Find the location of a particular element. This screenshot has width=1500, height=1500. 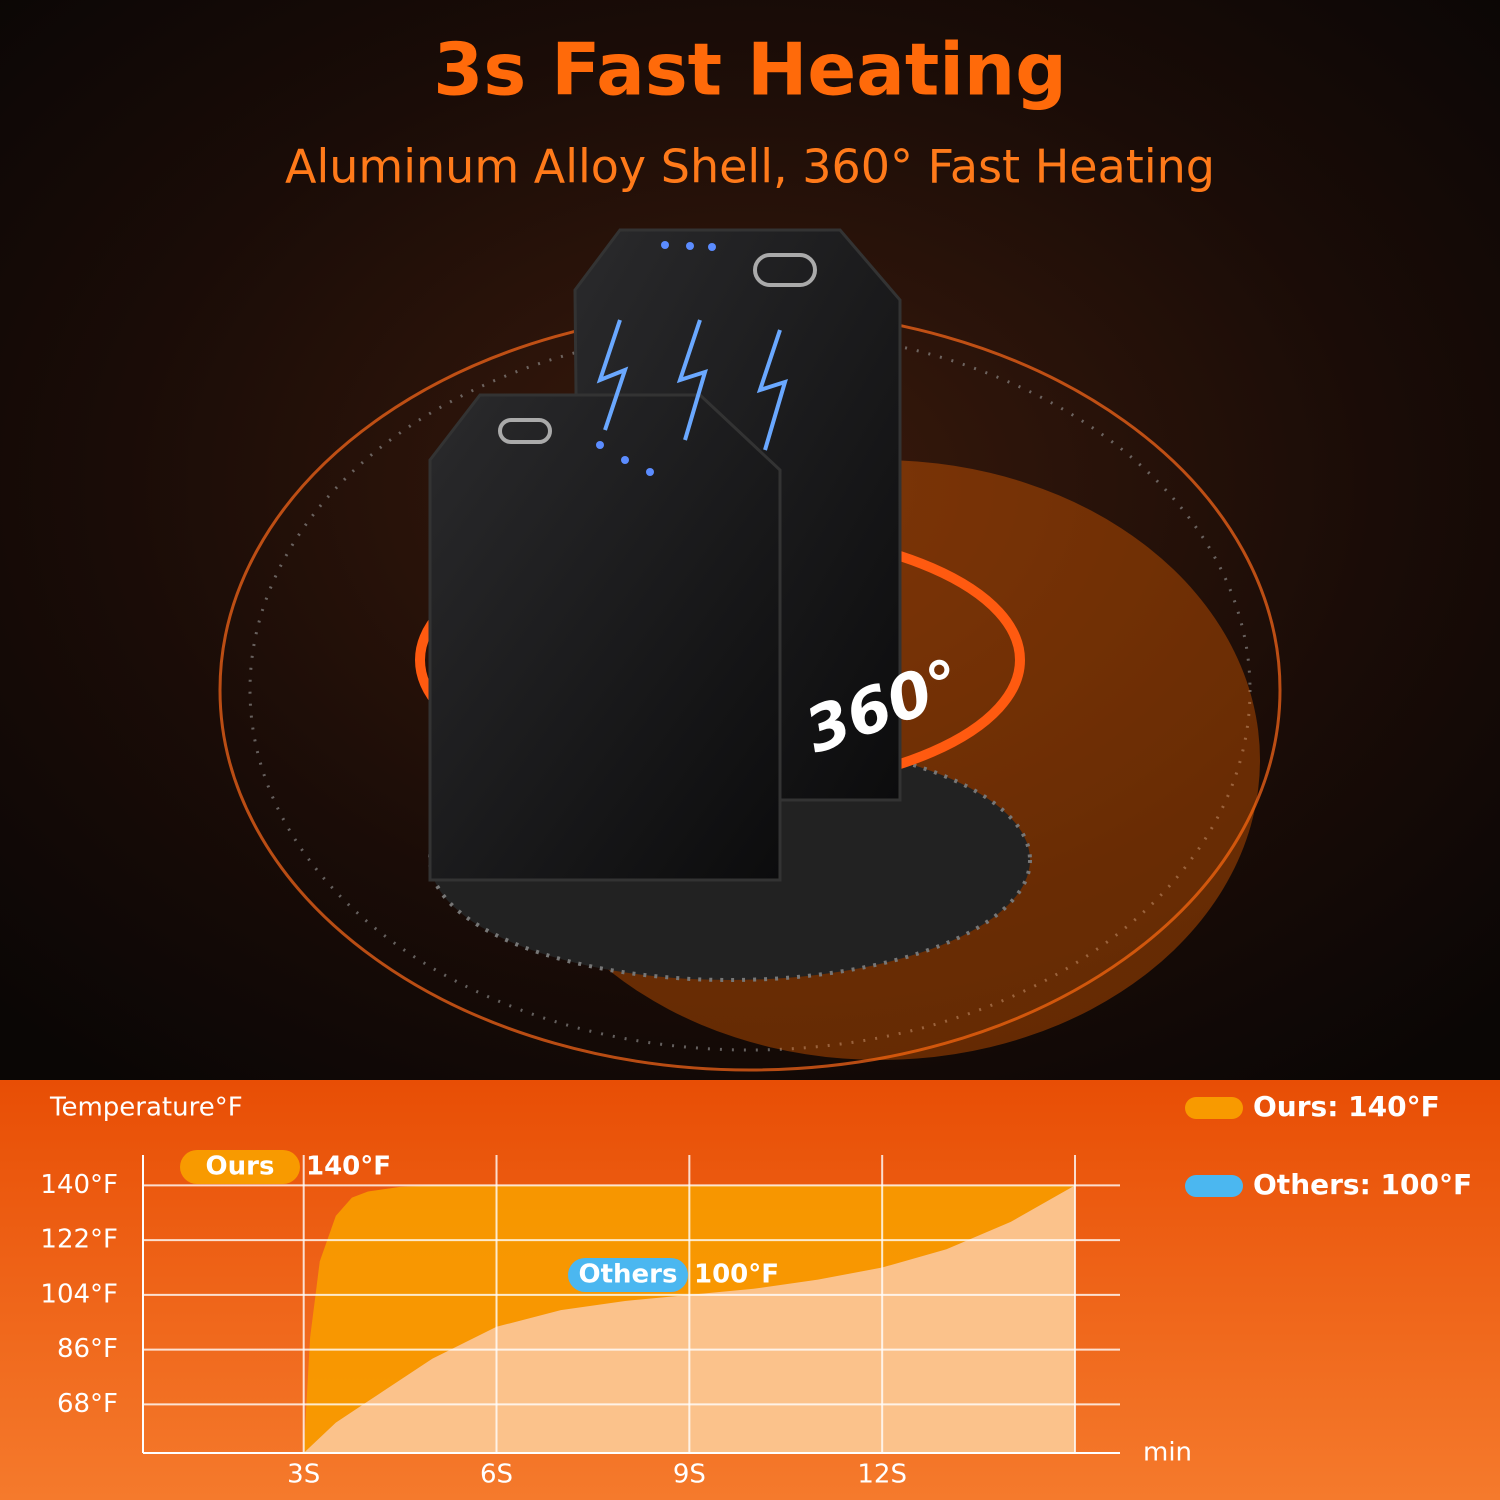

y-tick-label: 68°F is located at coordinates (87, 1404).